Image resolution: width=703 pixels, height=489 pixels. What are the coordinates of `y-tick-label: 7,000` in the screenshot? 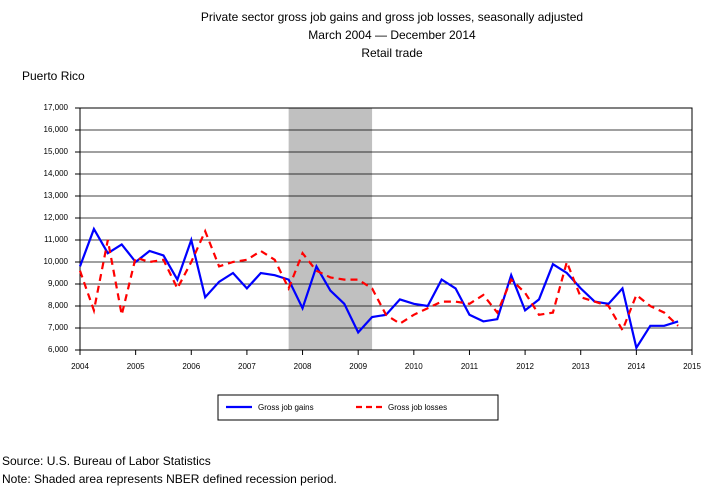 It's located at (58, 327).